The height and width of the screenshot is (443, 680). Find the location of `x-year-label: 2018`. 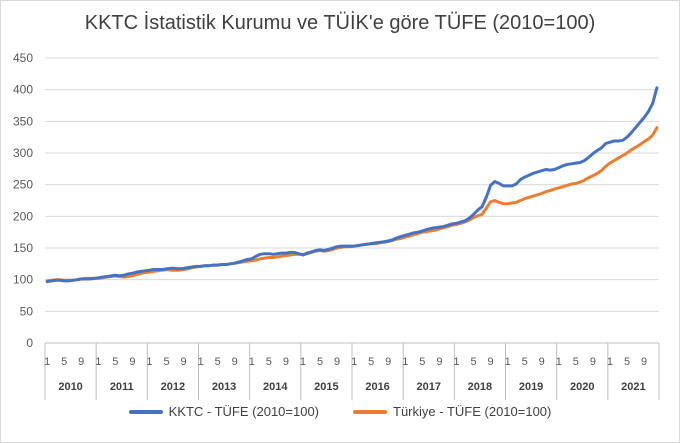

x-year-label: 2018 is located at coordinates (480, 387).